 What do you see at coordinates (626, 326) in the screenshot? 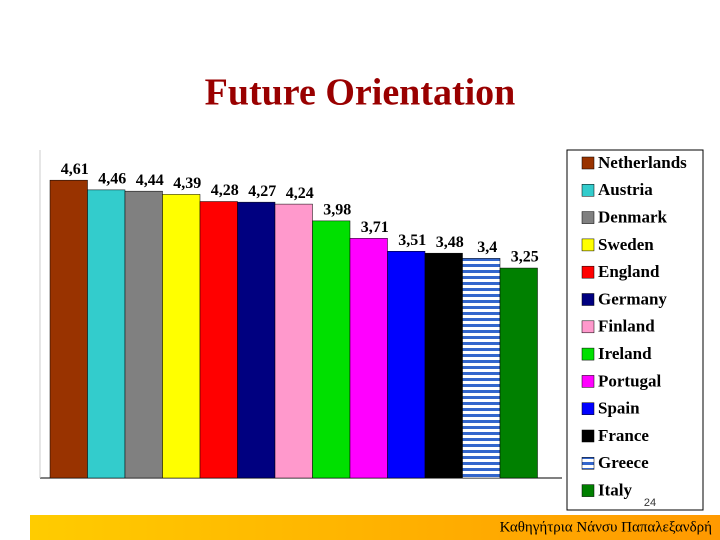
I see `legend-label: Finland` at bounding box center [626, 326].